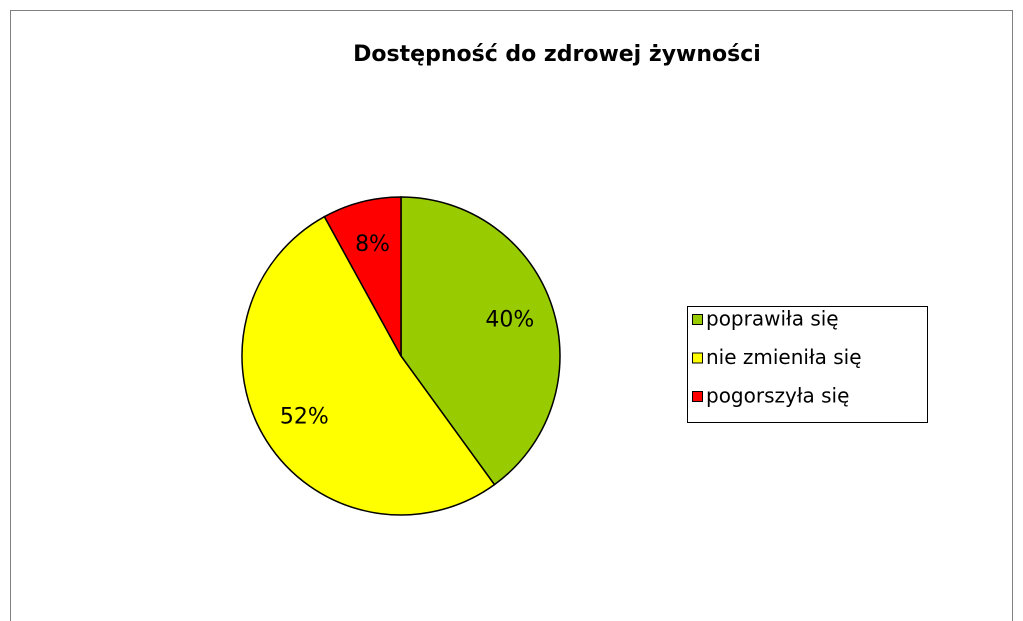  I want to click on data-label: 52%, so click(304, 416).